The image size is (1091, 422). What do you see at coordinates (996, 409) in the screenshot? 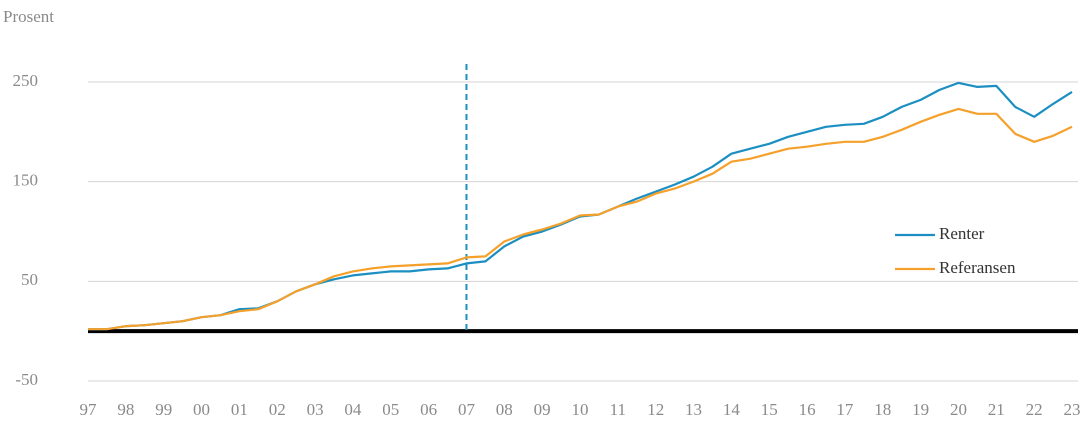
I see `x-tick-label: 21` at bounding box center [996, 409].